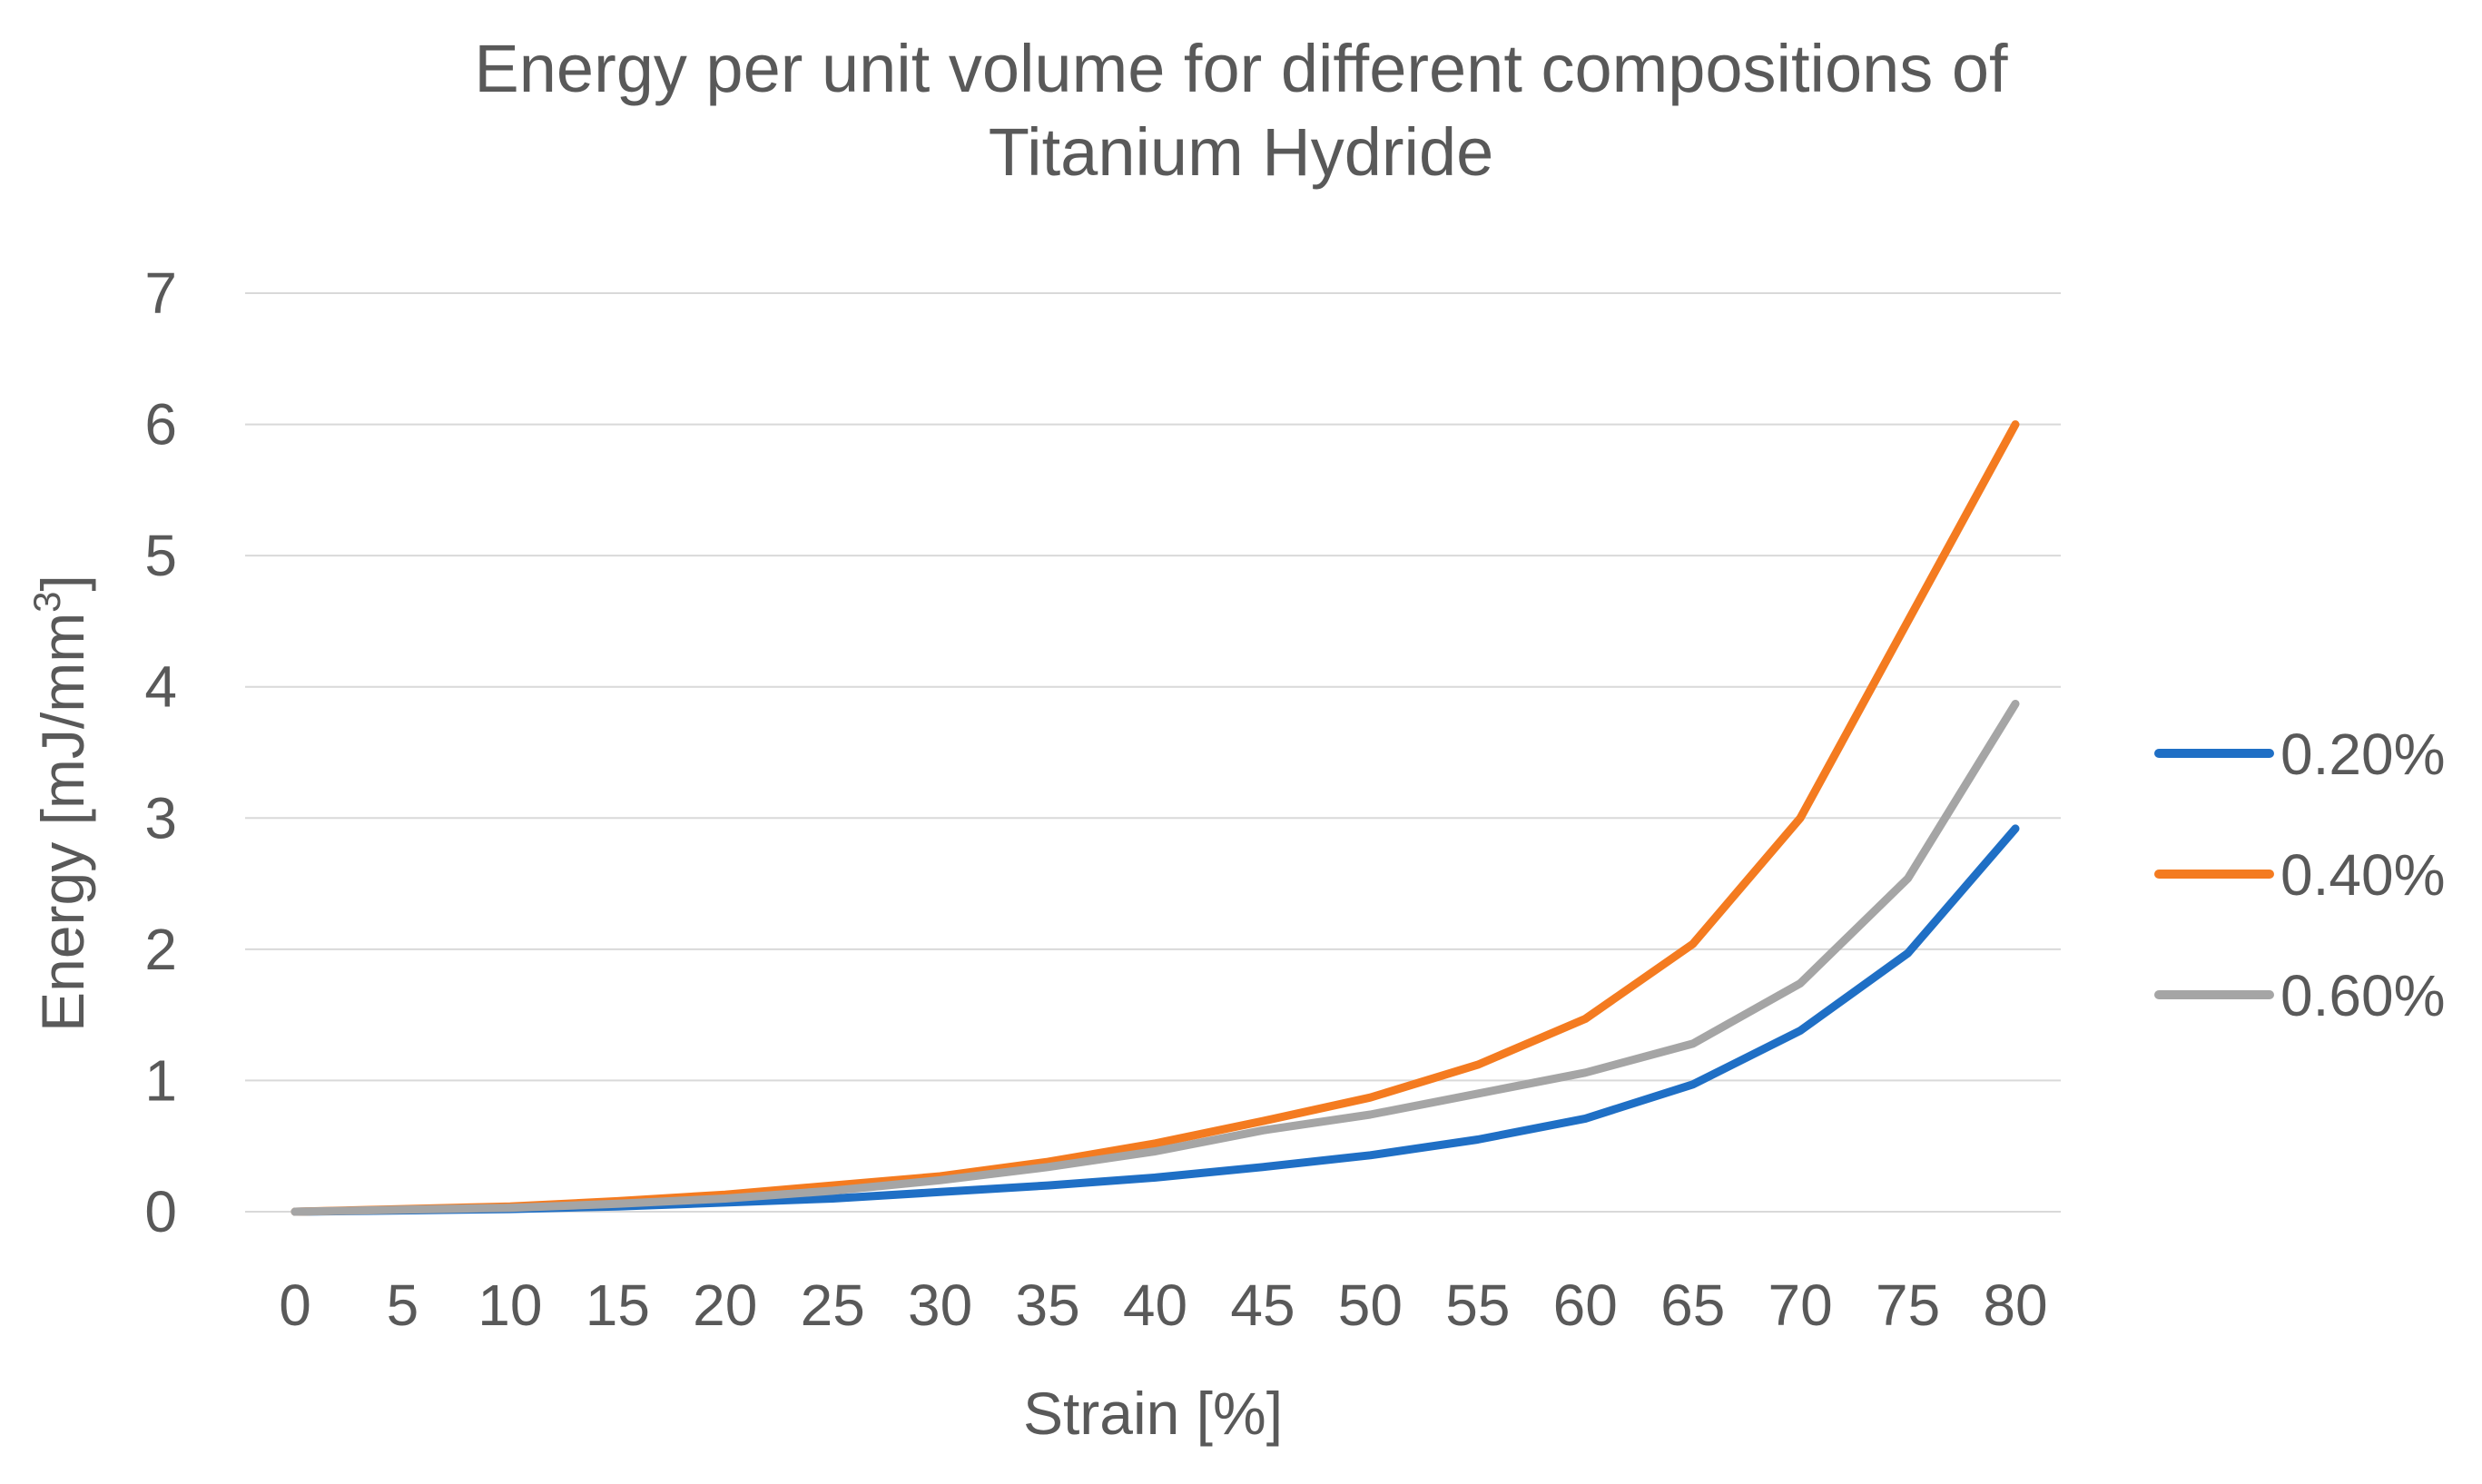 Image resolution: width=2482 pixels, height=1484 pixels. What do you see at coordinates (160, 752) in the screenshot?
I see `y-axis-ticks: 0 1 2 3 4 5 6 7` at bounding box center [160, 752].